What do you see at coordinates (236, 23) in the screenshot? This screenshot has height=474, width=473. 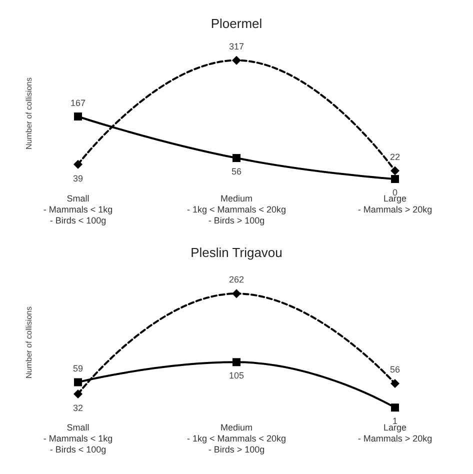 I see `chart-title: Ploermel` at bounding box center [236, 23].